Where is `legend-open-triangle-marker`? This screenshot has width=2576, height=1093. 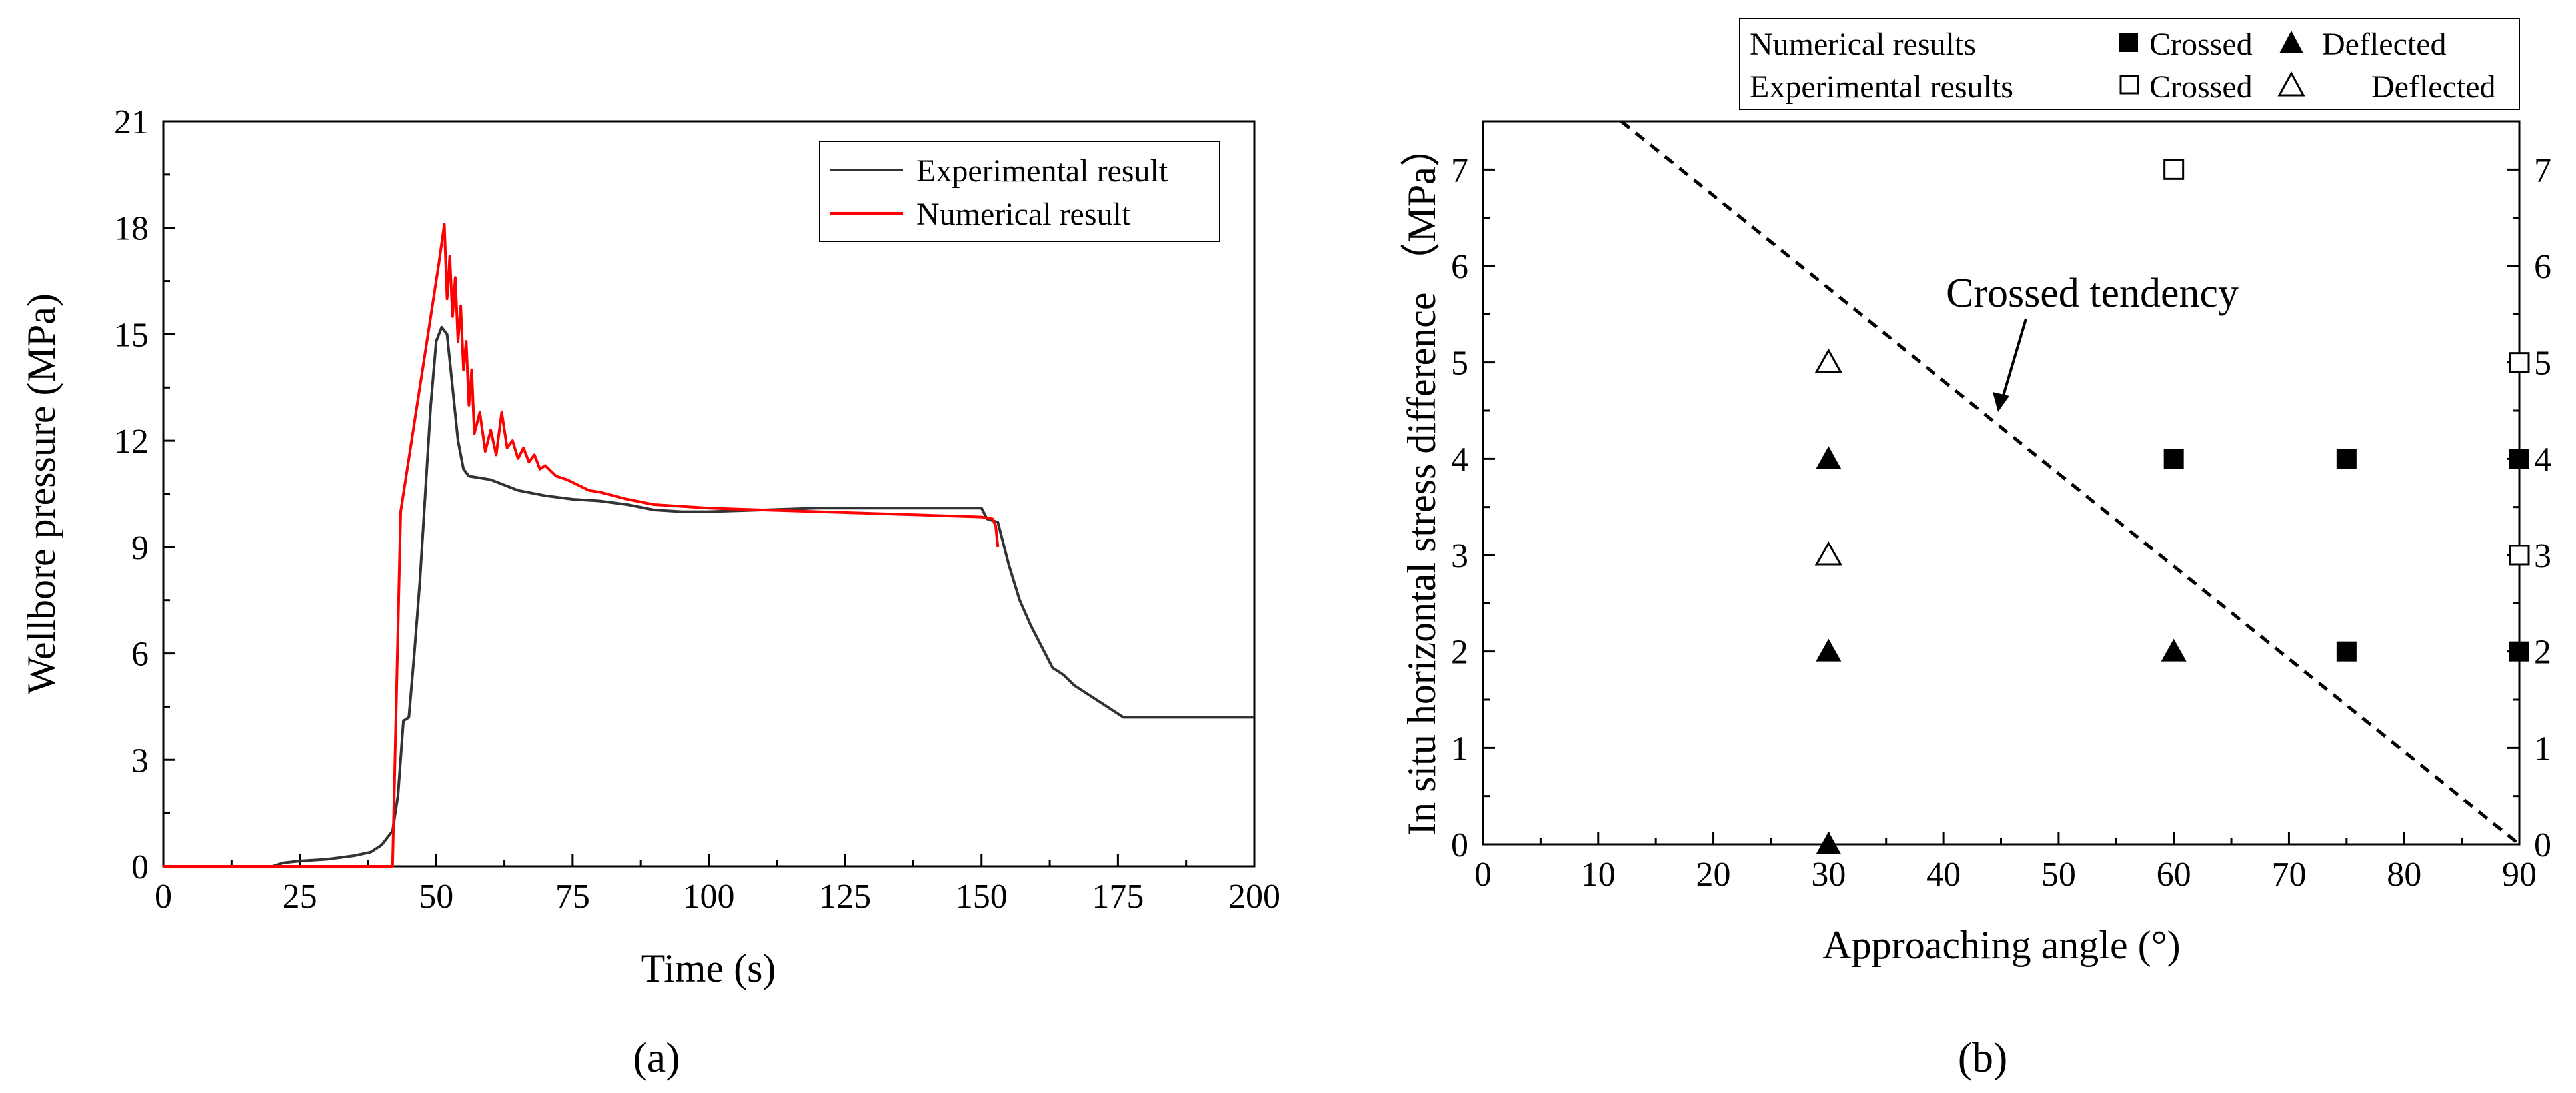
legend-open-triangle-marker is located at coordinates (2291, 84).